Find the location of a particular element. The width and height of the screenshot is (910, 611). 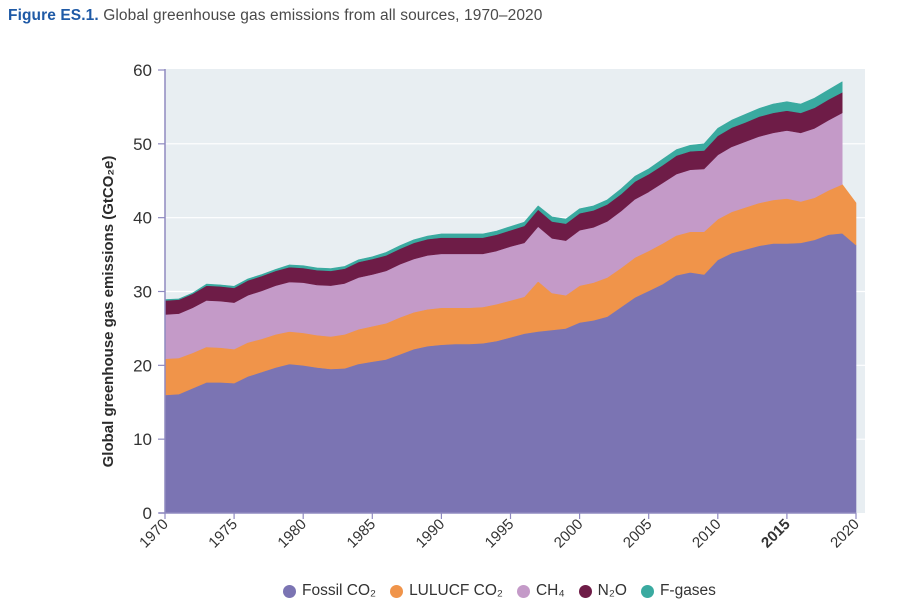

y-tick-label: 20 is located at coordinates (142, 365).